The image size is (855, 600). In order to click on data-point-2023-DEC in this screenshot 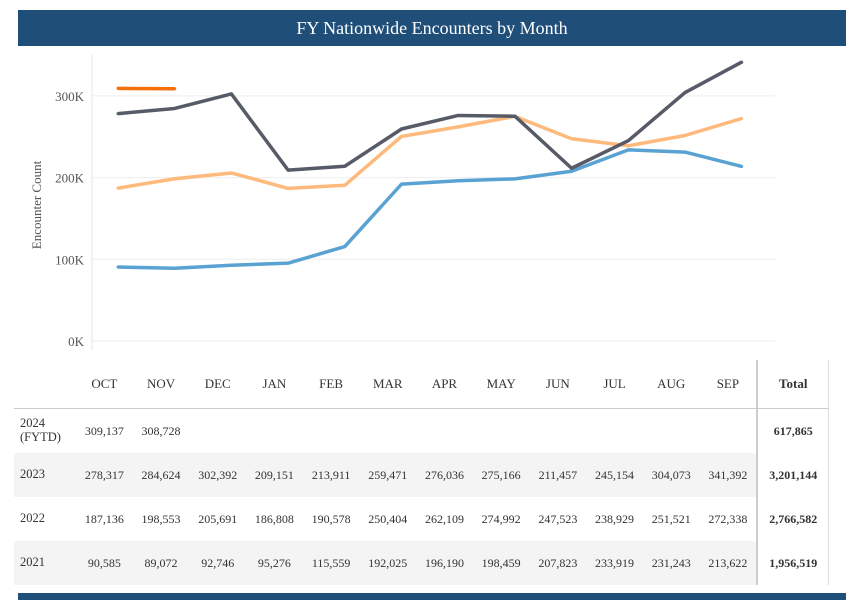, I will do `click(231, 94)`.